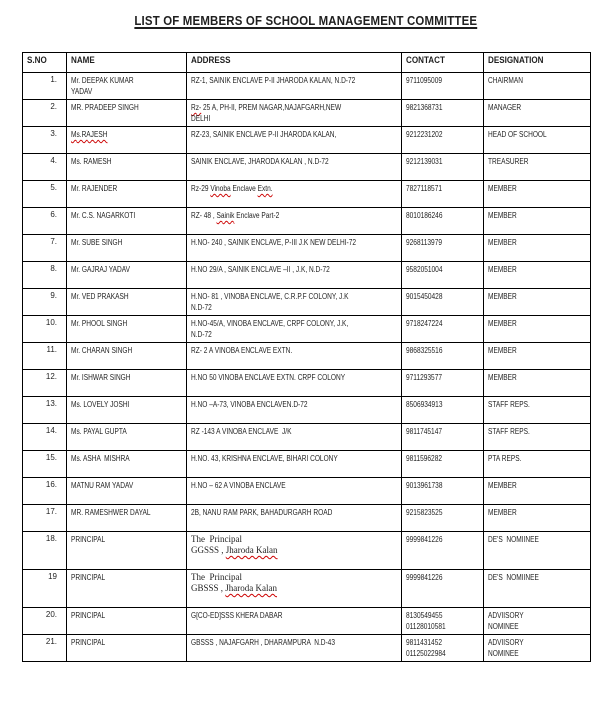 The width and height of the screenshot is (611, 718). What do you see at coordinates (44, 588) in the screenshot?
I see `cell-sno: 19` at bounding box center [44, 588].